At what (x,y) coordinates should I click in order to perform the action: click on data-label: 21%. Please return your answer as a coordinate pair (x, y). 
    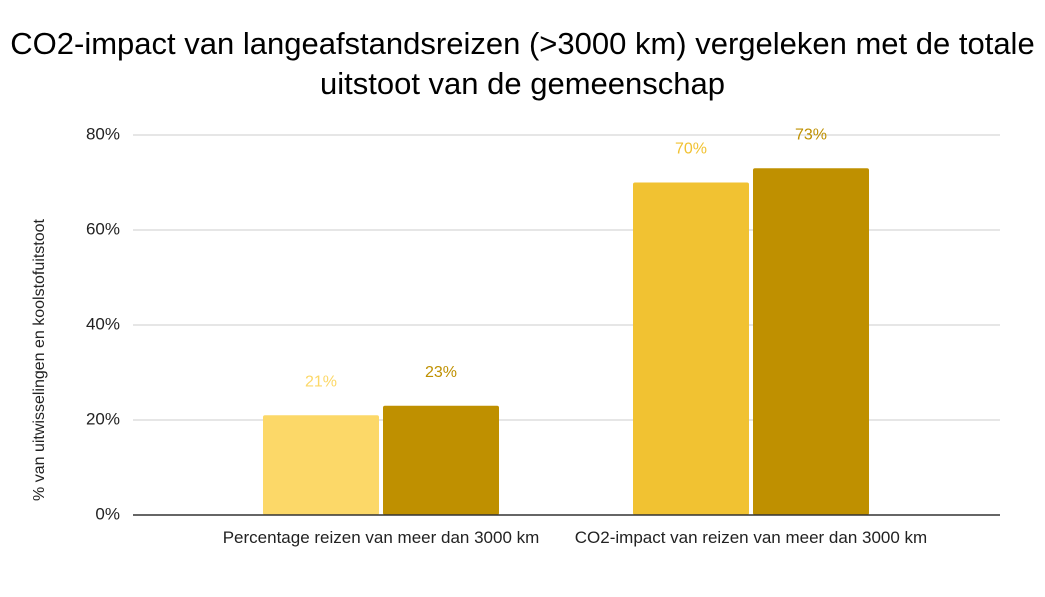
    Looking at the image, I should click on (321, 381).